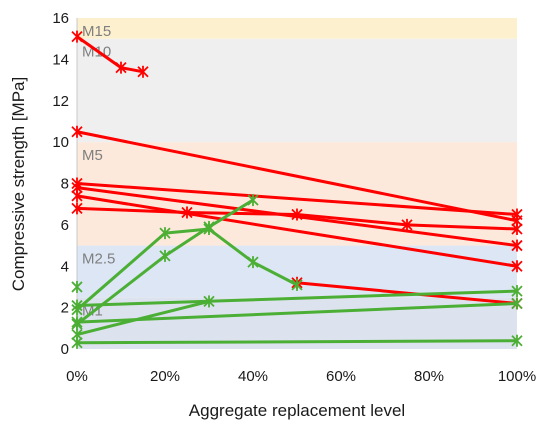 Image resolution: width=550 pixels, height=432 pixels. I want to click on y-tick-label: 10, so click(60, 142).